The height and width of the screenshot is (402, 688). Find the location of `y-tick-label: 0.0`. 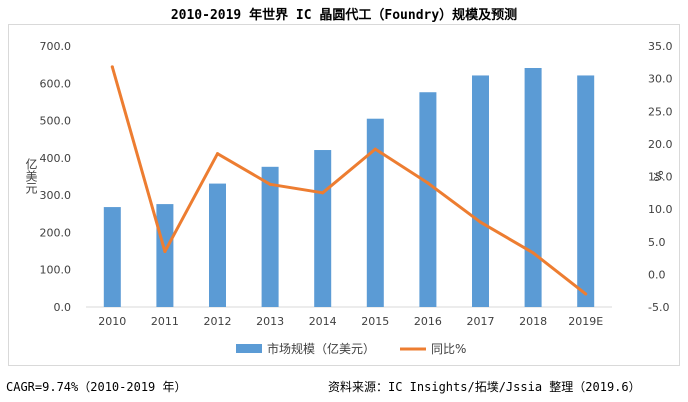

y-tick-label: 0.0 is located at coordinates (63, 307).